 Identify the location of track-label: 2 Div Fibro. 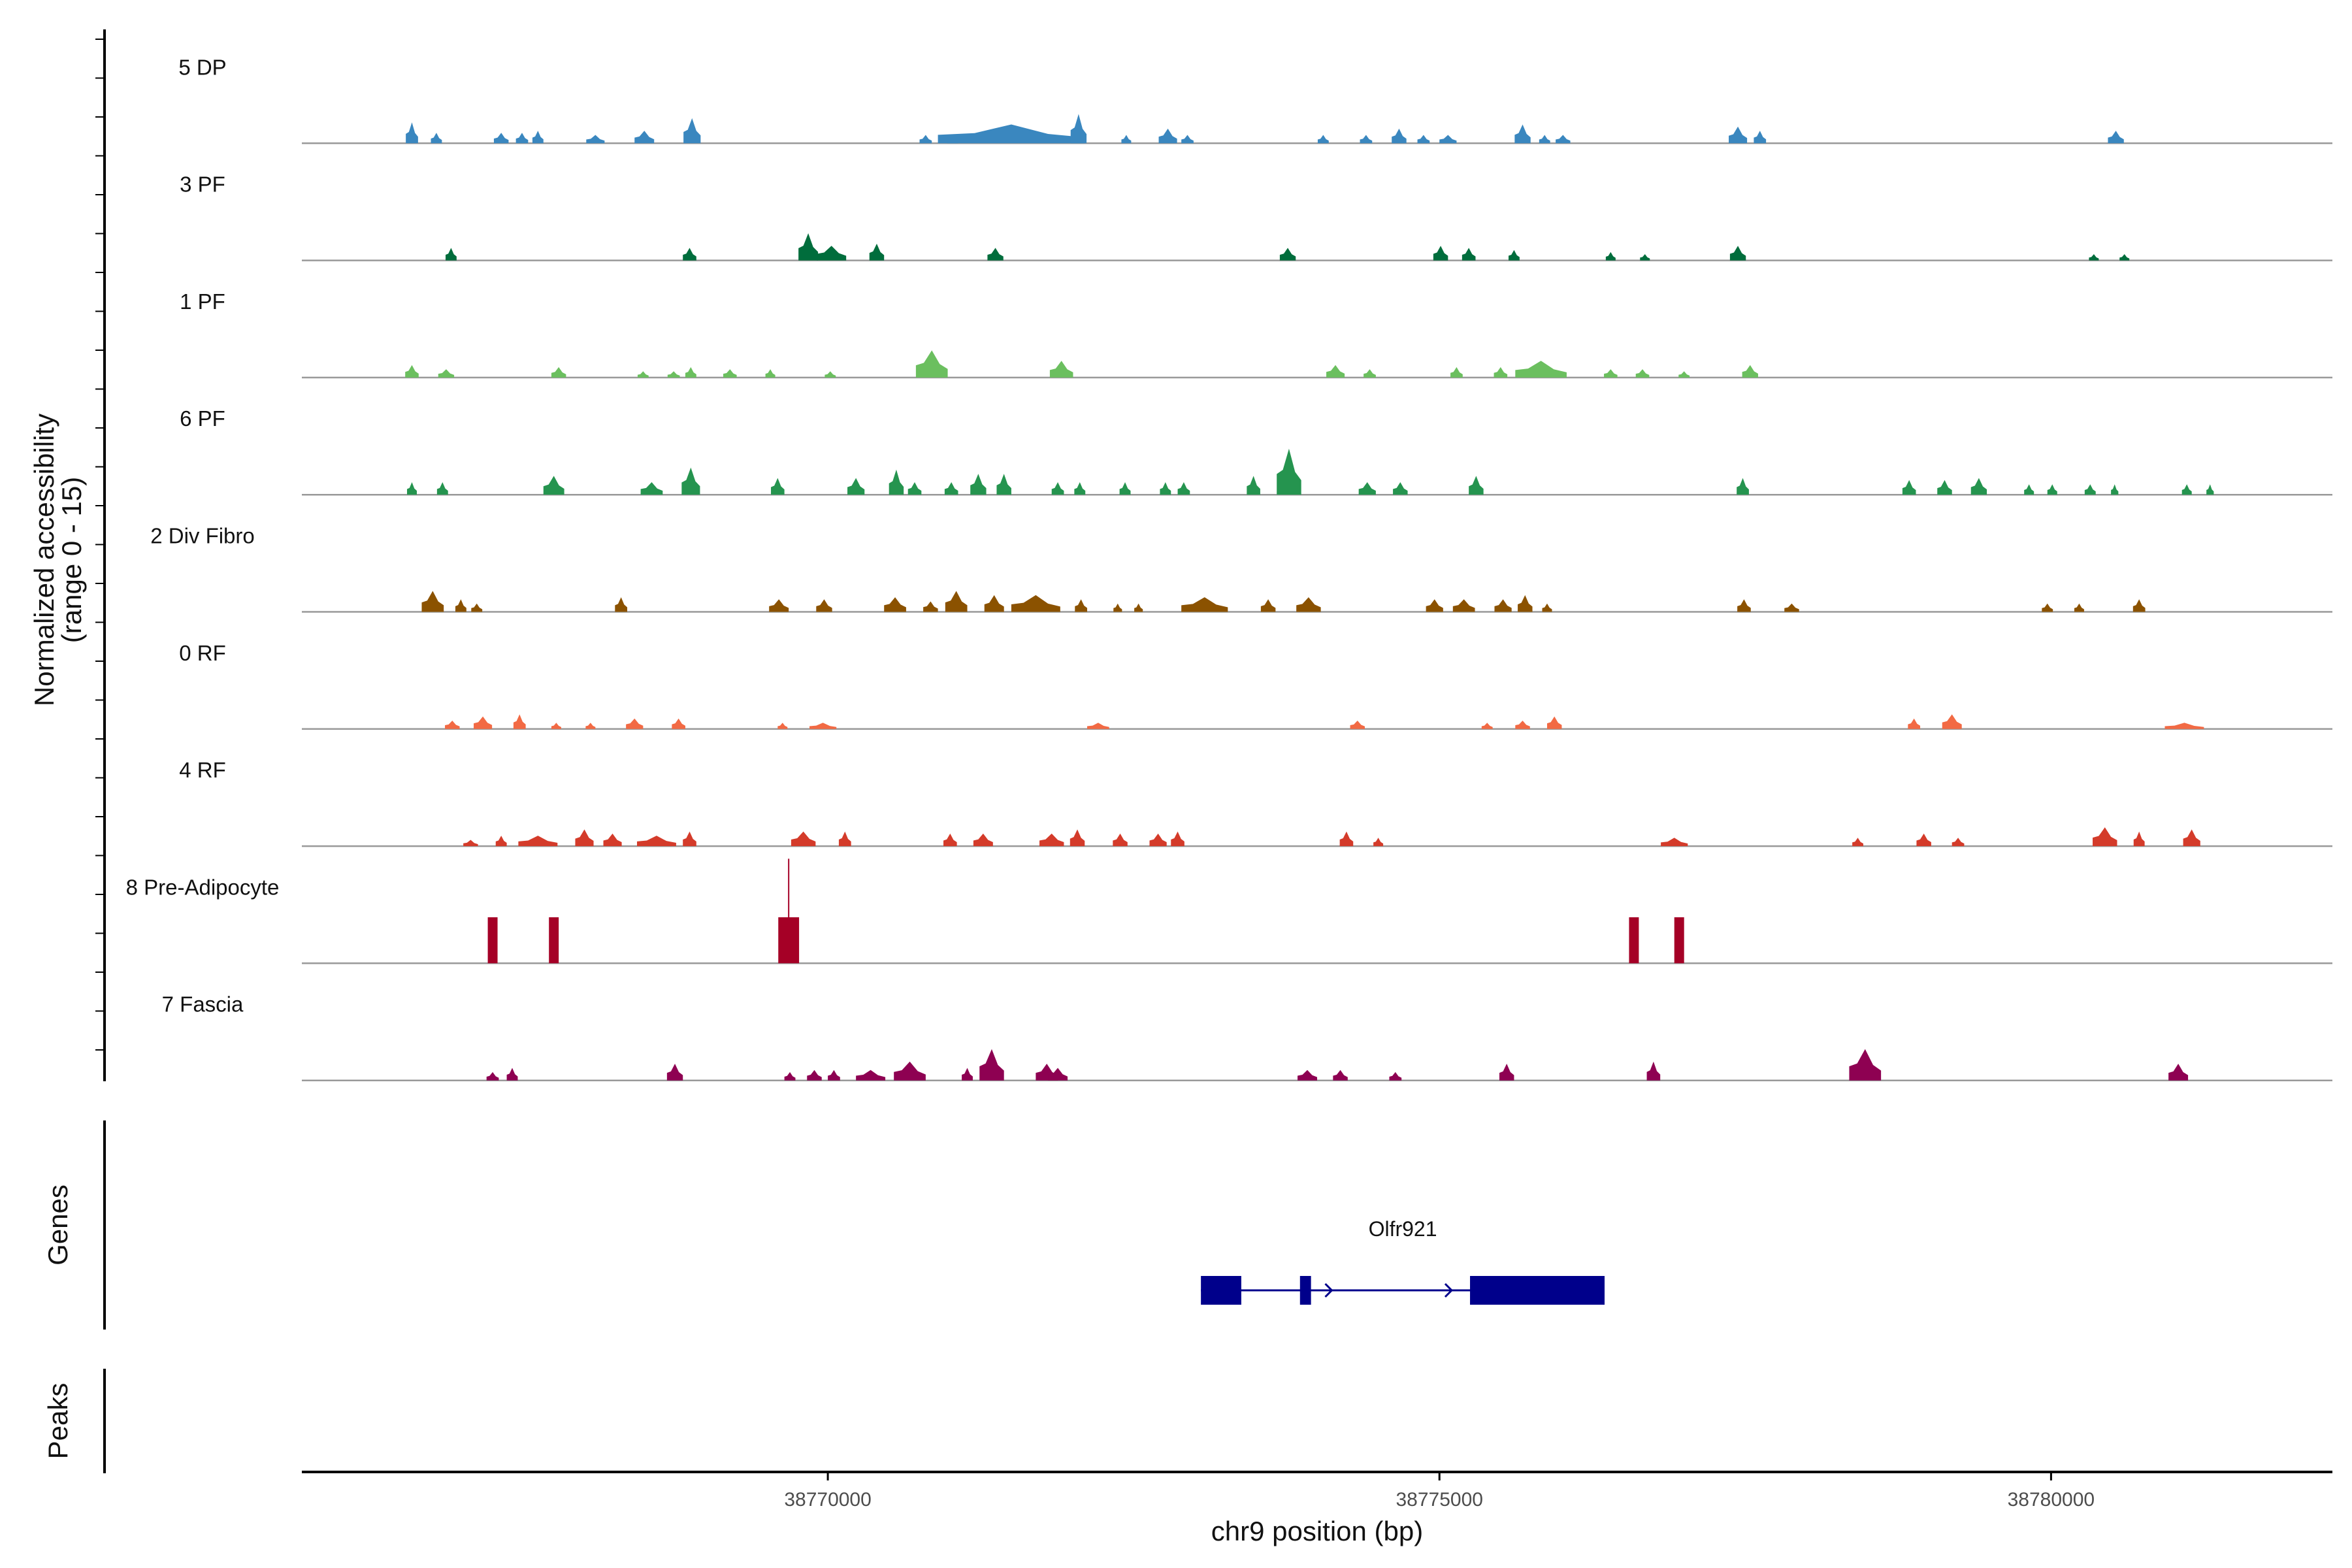
(202, 536).